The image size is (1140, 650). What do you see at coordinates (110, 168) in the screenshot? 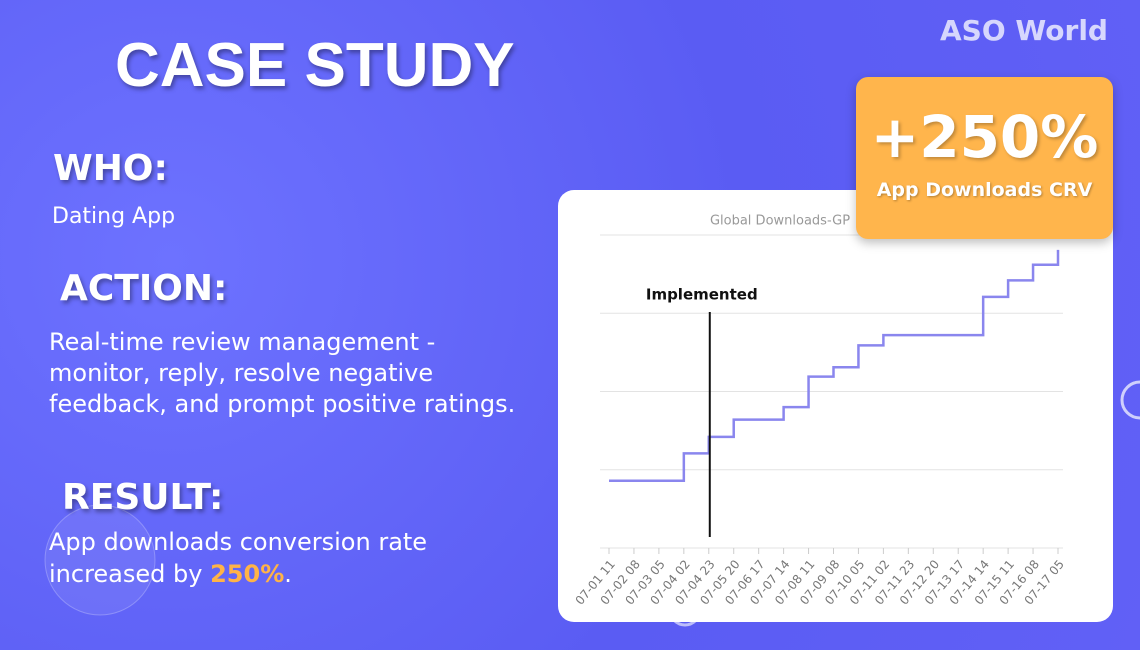
I see `who-heading: WHO:` at bounding box center [110, 168].